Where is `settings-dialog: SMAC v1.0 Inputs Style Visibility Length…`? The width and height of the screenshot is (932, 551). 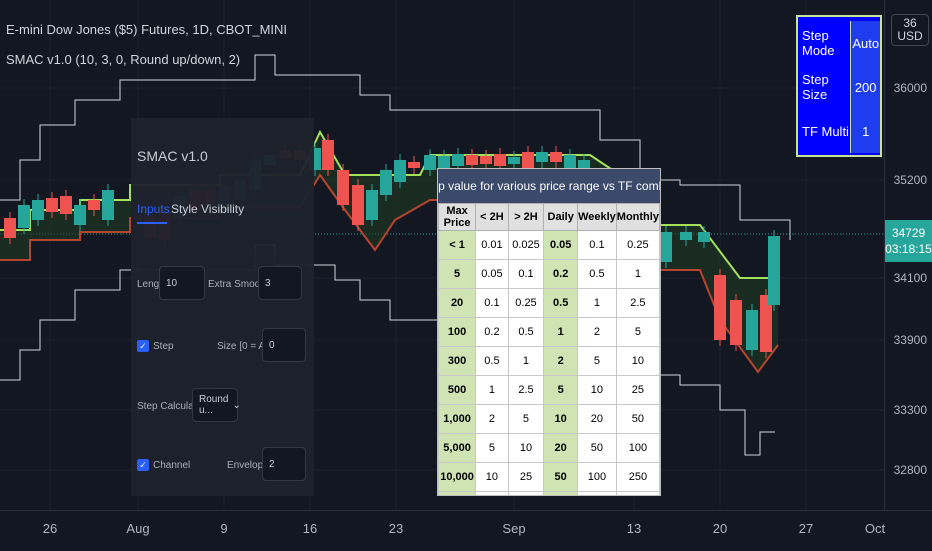
settings-dialog: SMAC v1.0 Inputs Style Visibility Length… is located at coordinates (222, 307).